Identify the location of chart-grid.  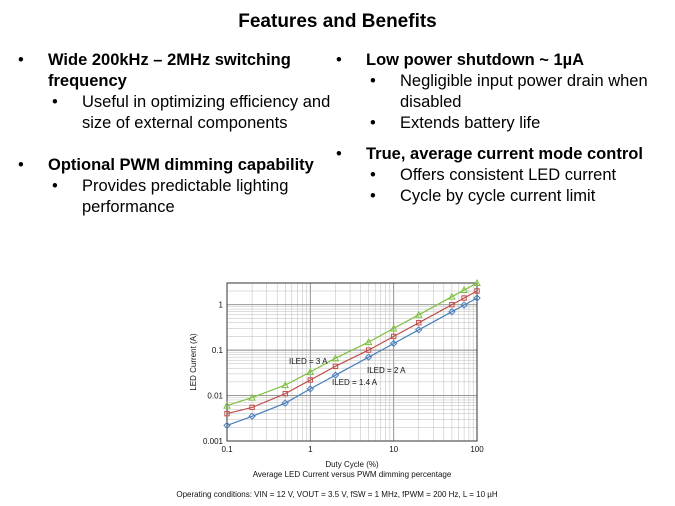
(351, 362).